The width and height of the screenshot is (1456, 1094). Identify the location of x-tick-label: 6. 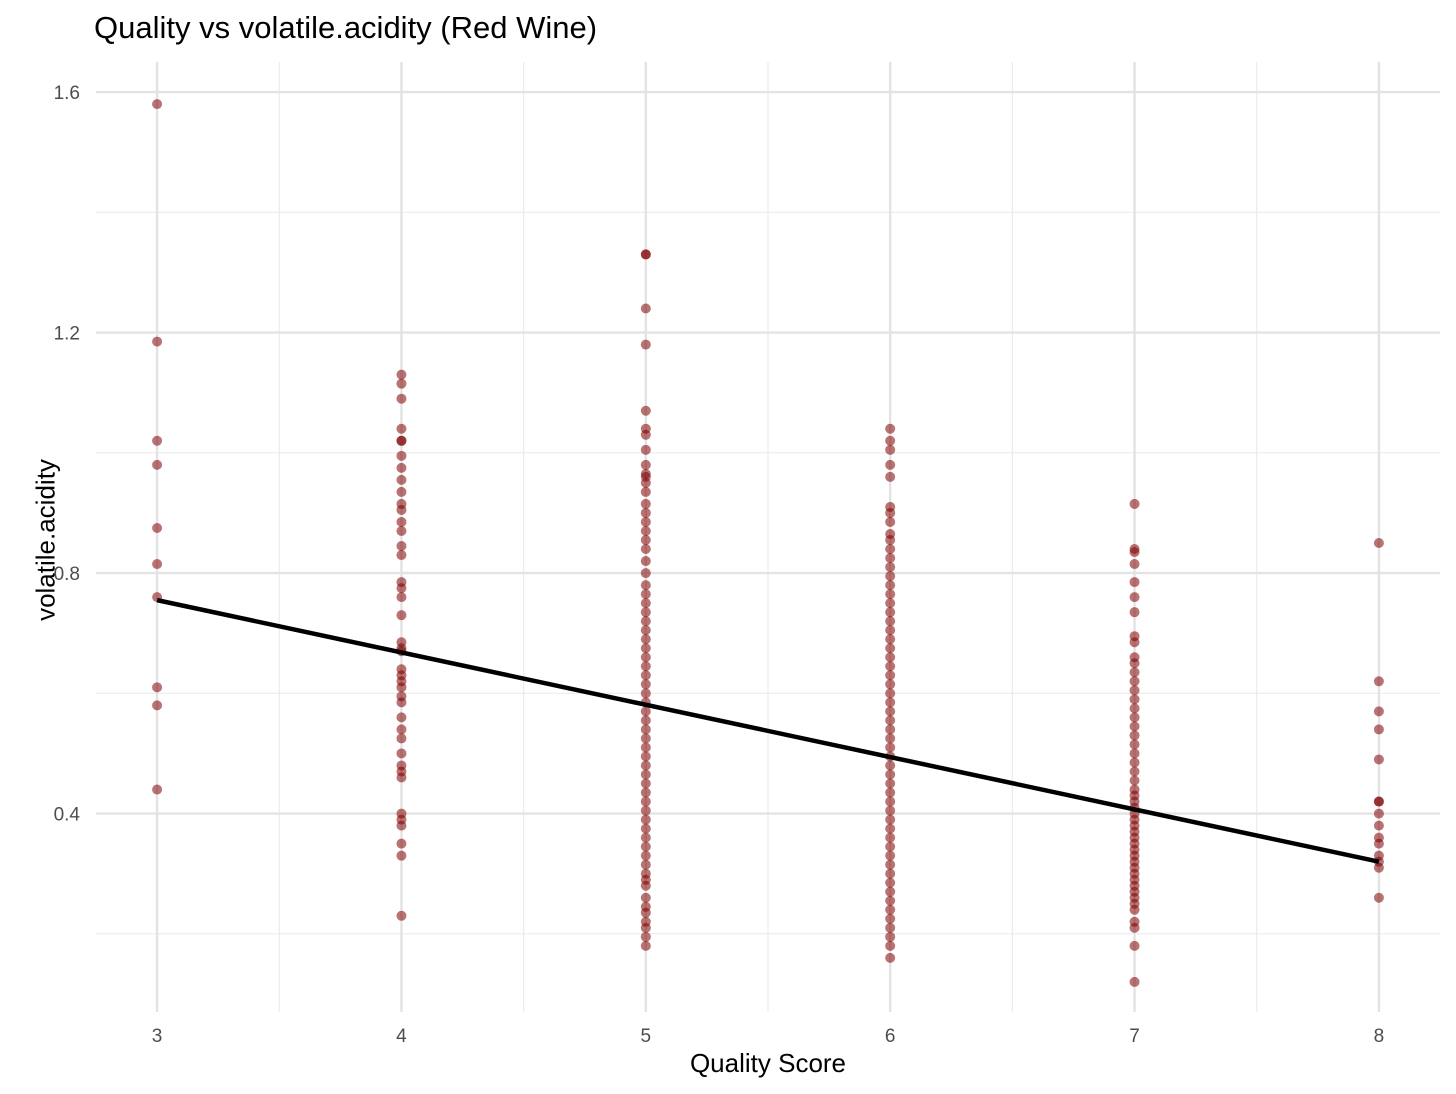
(890, 1036).